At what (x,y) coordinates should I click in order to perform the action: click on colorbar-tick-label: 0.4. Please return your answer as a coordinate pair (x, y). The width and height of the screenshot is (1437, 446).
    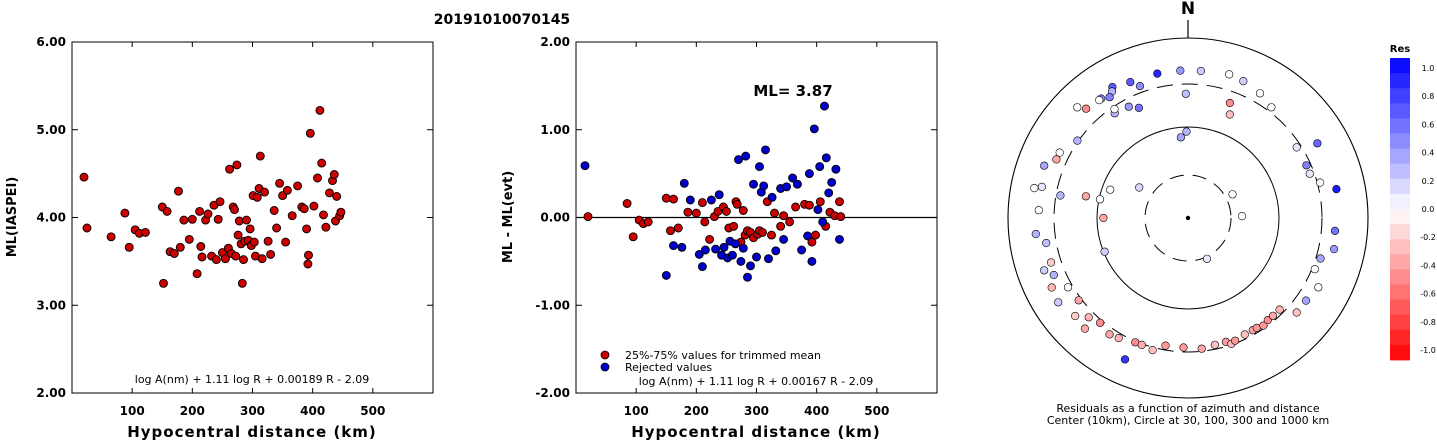
    Looking at the image, I should click on (1428, 153).